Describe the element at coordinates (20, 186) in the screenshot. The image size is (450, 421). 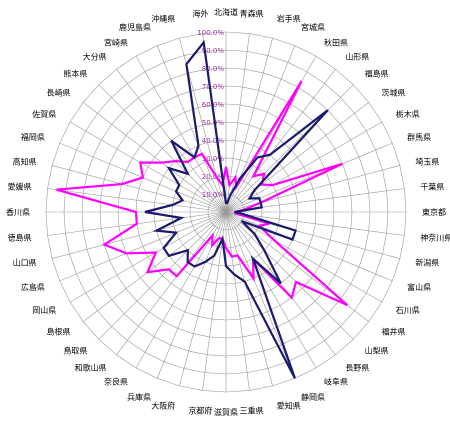
I see `category-label: 愛媛県` at that location.